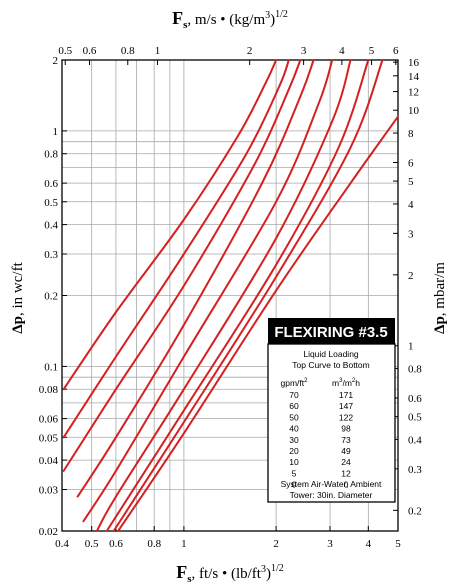  I want to click on legend-col2-header: m3/m2h, so click(346, 383).